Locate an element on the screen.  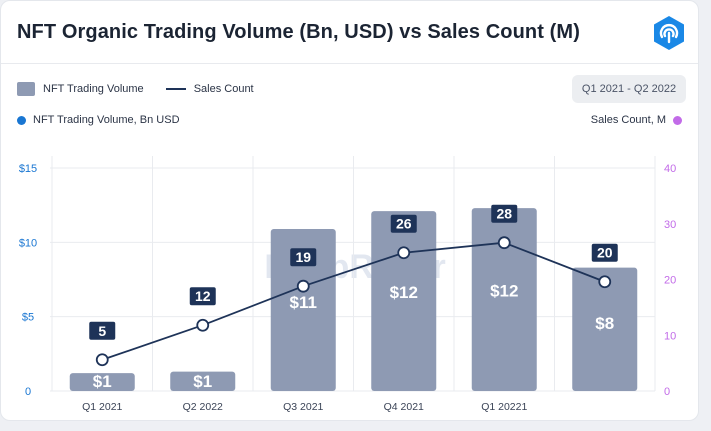
dappradar-logo-icon is located at coordinates (669, 33).